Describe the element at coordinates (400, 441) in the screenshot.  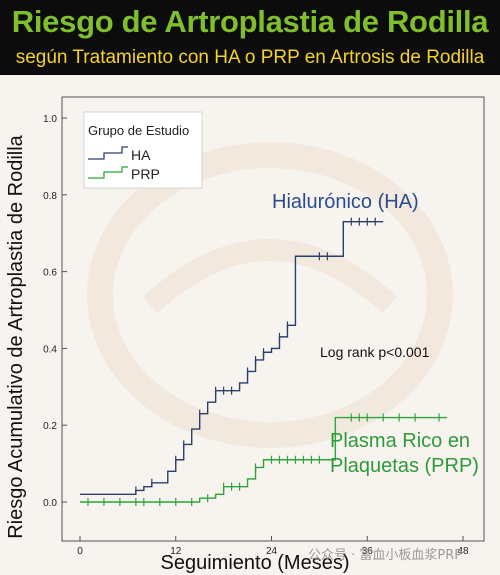
I see `prp-annotation-line1: Plasma Rico en` at that location.